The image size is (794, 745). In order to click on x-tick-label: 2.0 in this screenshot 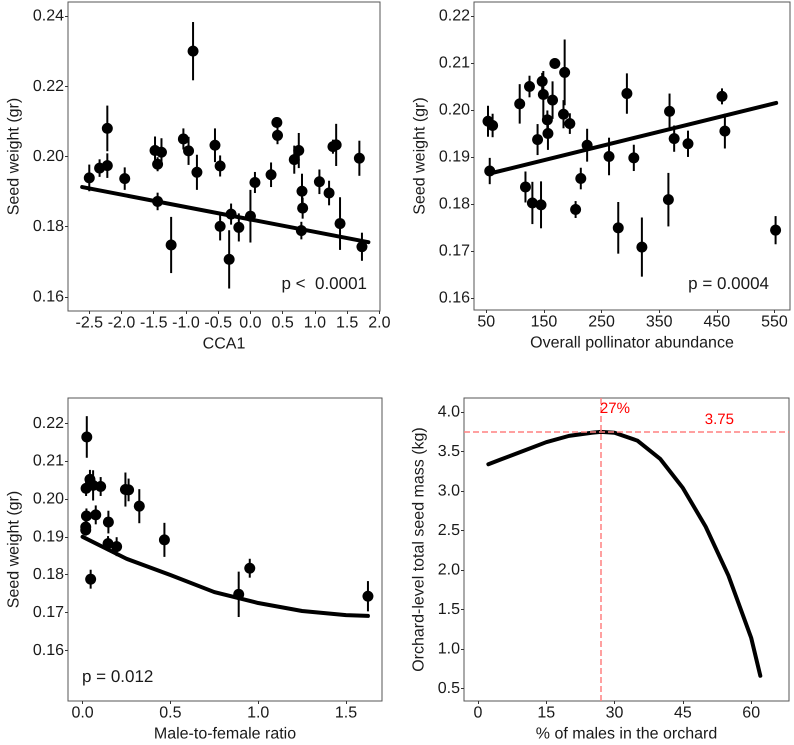, I will do `click(379, 323)`.